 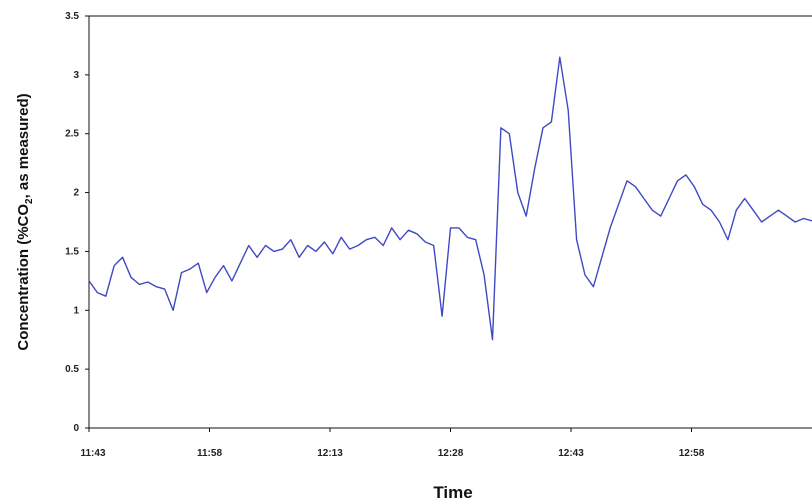 What do you see at coordinates (330, 453) in the screenshot?
I see `x-tick-label: 12:13` at bounding box center [330, 453].